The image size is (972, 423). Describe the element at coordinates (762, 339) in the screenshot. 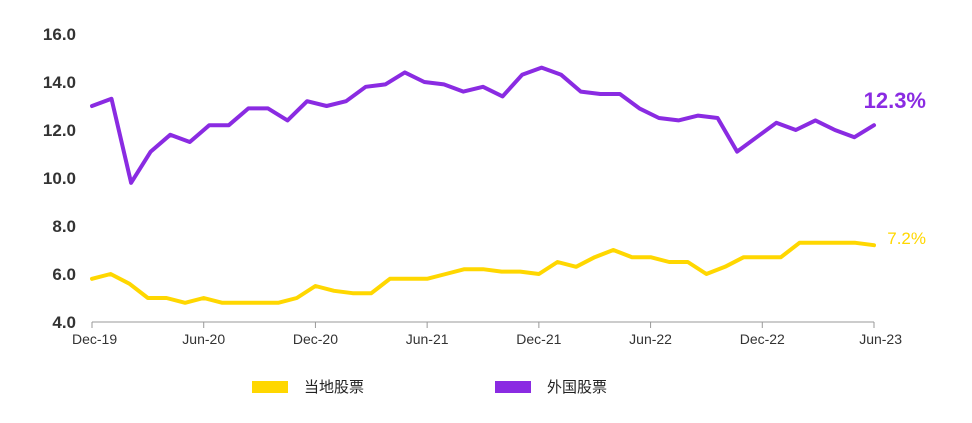

I see `x-tick-label: Dec-22` at that location.